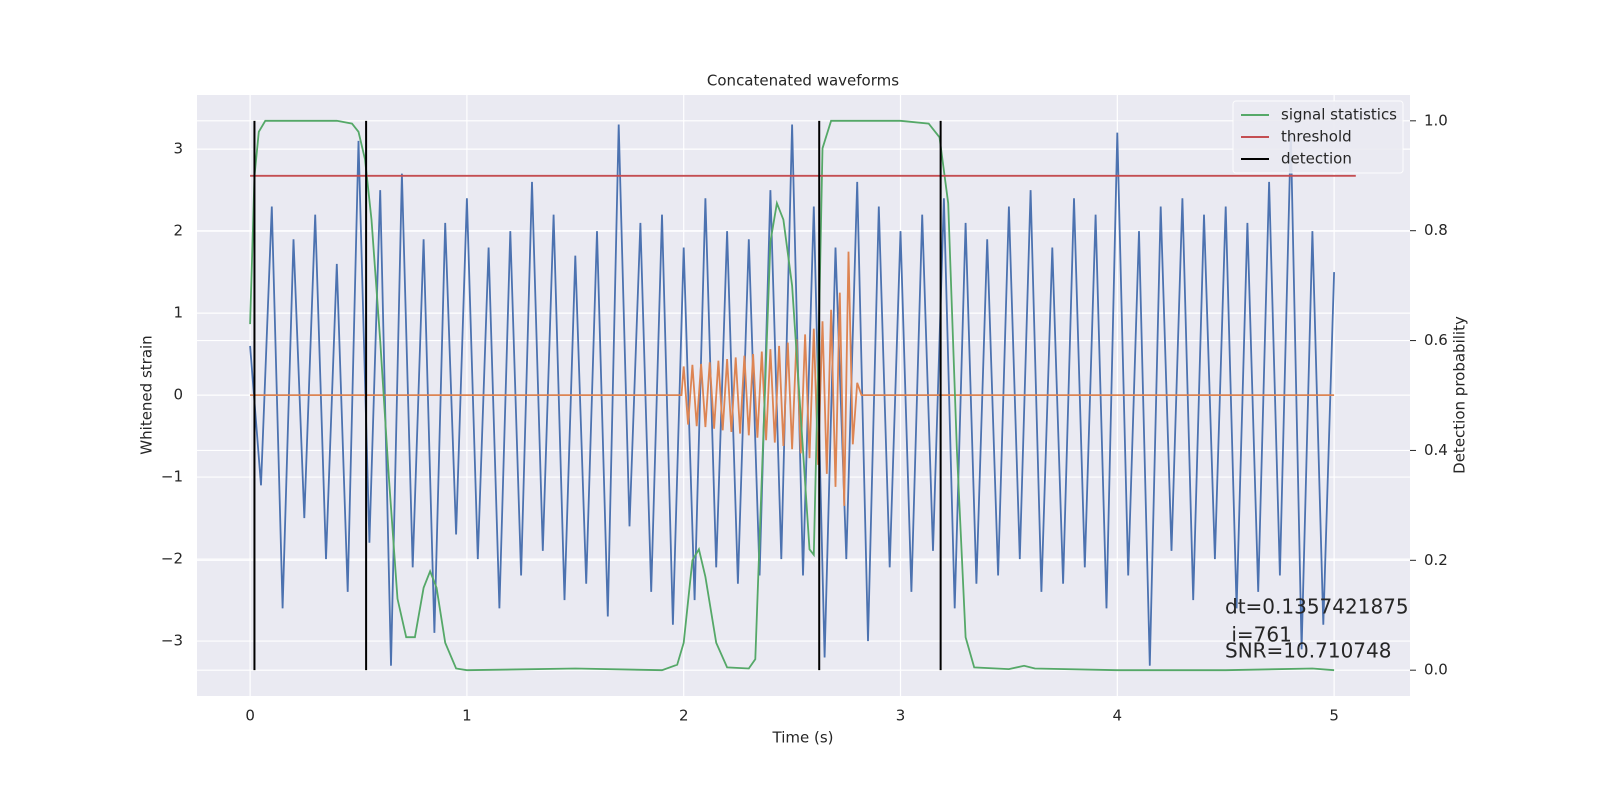 This screenshot has height=804, width=1600. Describe the element at coordinates (1436, 560) in the screenshot. I see `y2-tick-label: 0.2` at that location.